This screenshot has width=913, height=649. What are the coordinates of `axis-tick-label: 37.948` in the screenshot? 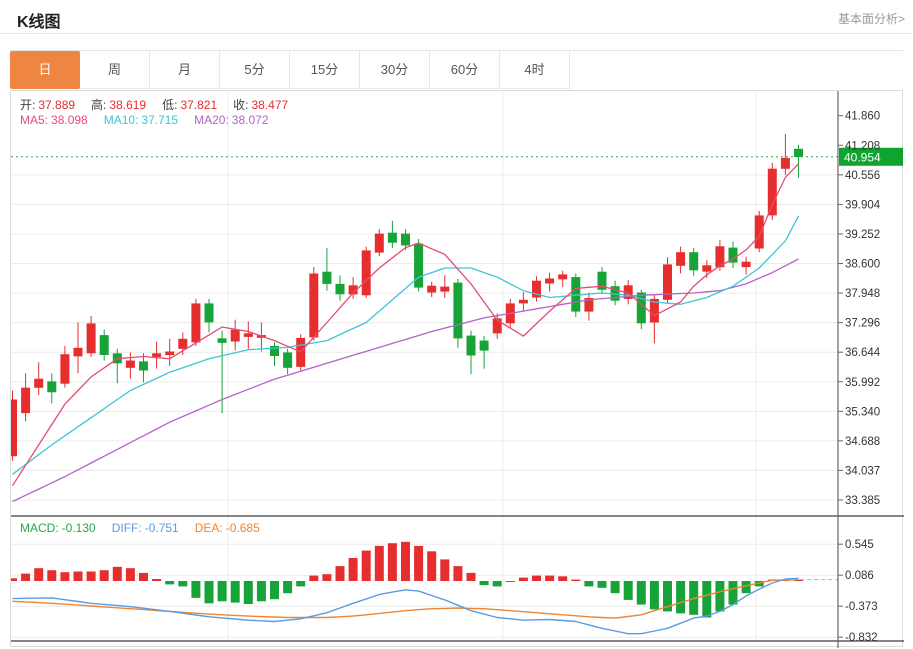 It's located at (862, 294).